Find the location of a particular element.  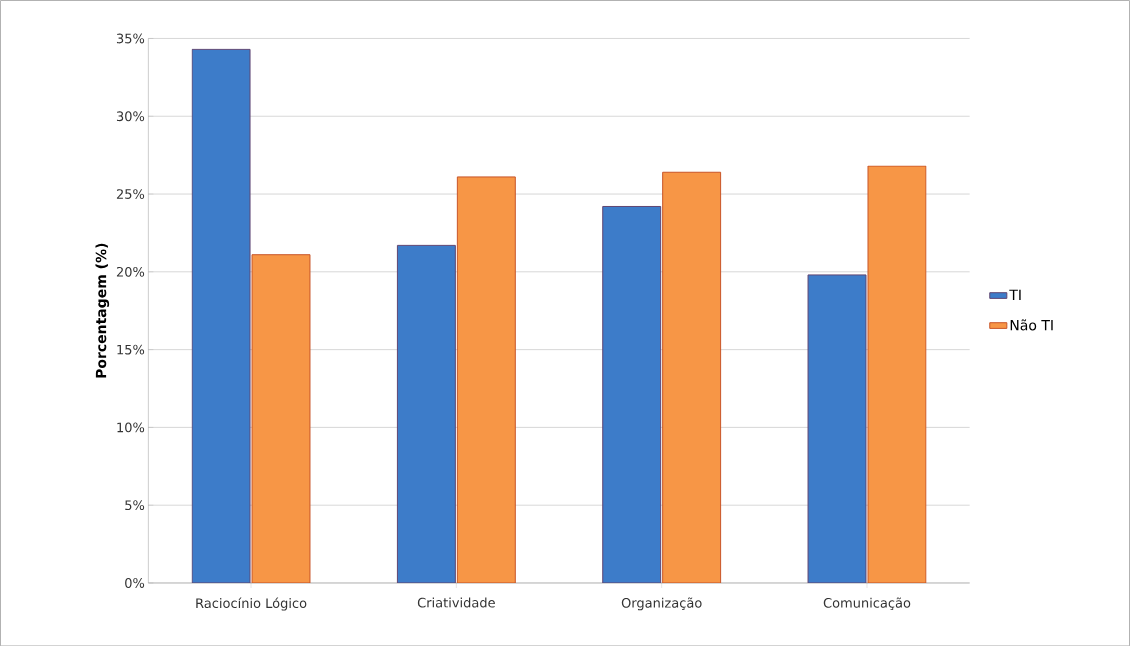

y-tick-label: 15% is located at coordinates (131, 349).